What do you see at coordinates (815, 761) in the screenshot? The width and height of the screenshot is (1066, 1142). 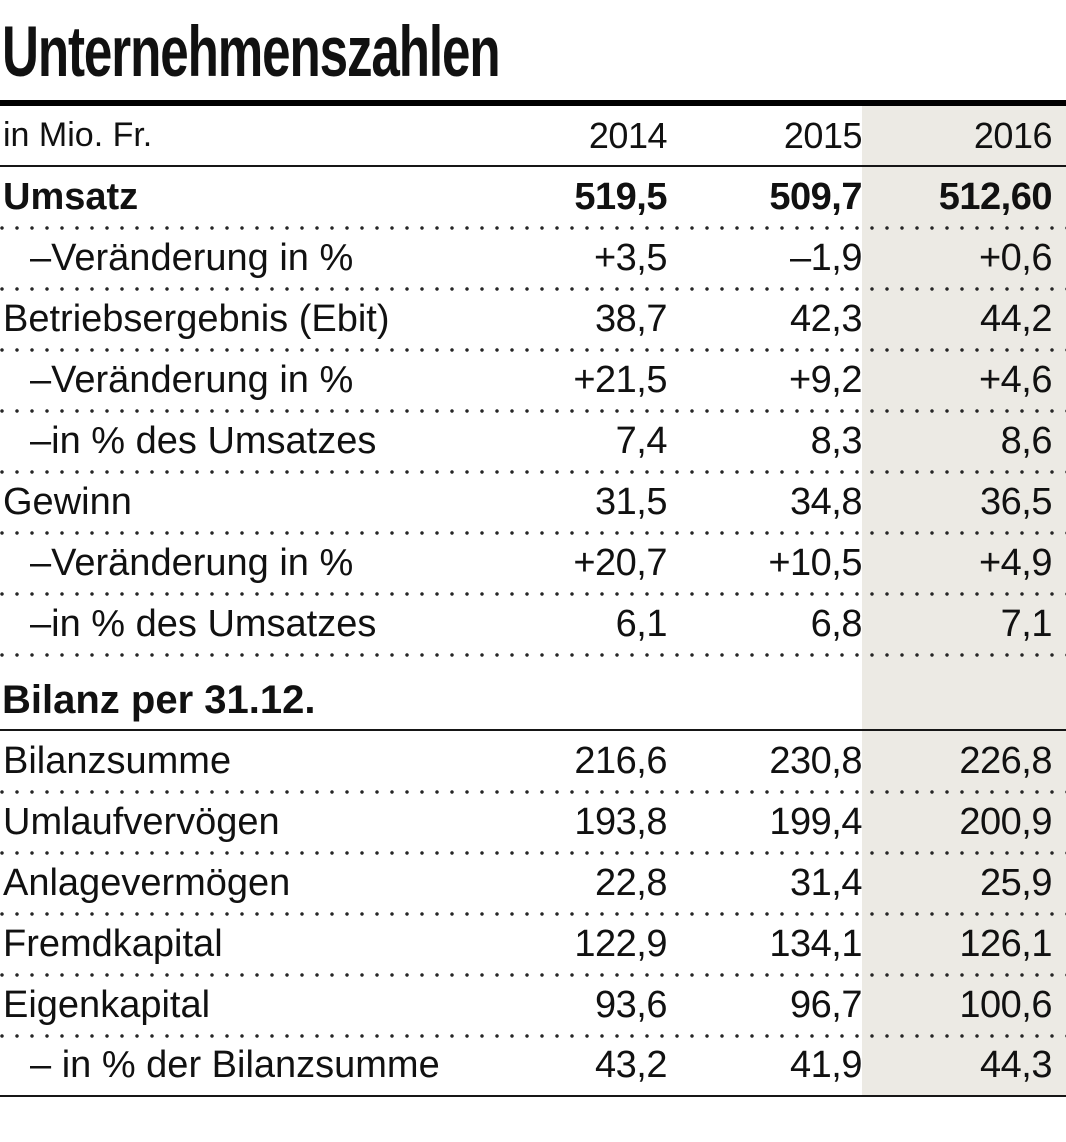 I see `value-2015: 230,8` at bounding box center [815, 761].